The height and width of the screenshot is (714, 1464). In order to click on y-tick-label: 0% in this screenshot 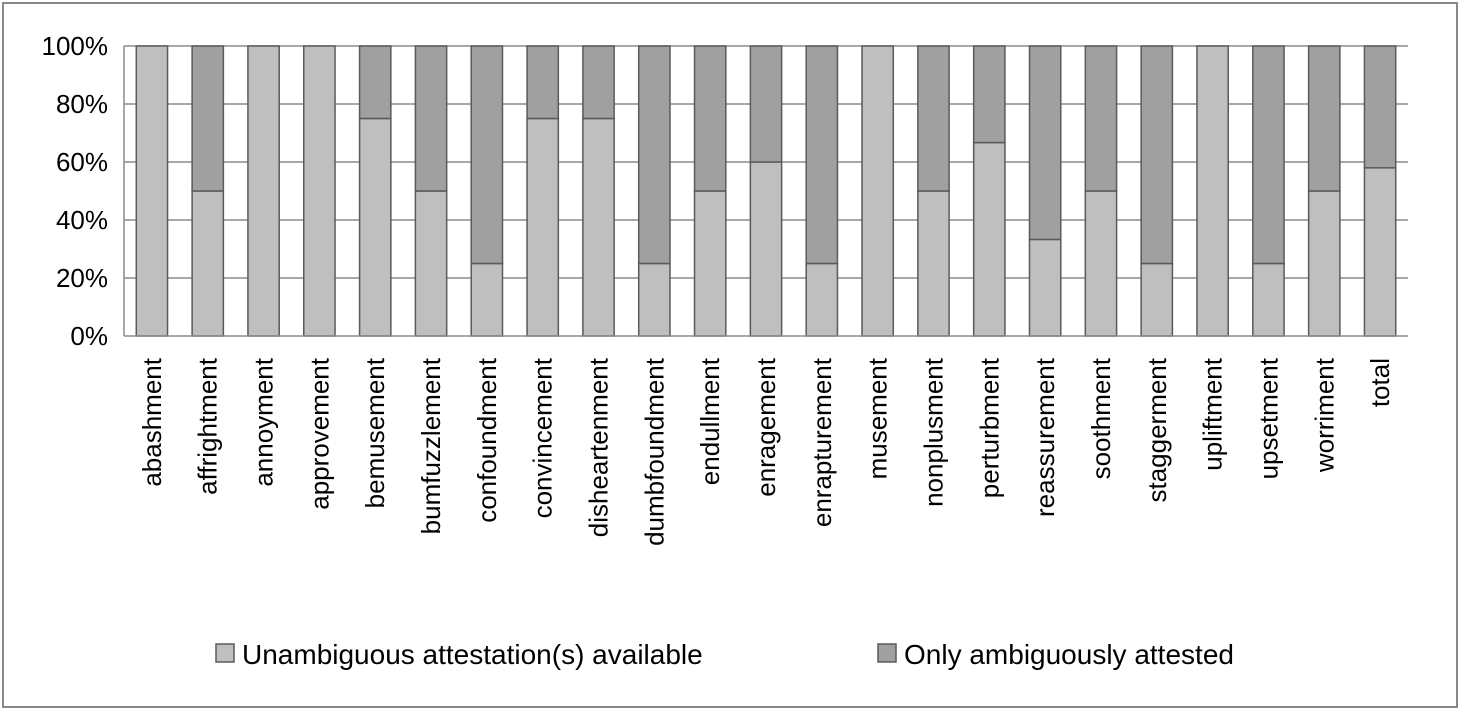, I will do `click(89, 336)`.